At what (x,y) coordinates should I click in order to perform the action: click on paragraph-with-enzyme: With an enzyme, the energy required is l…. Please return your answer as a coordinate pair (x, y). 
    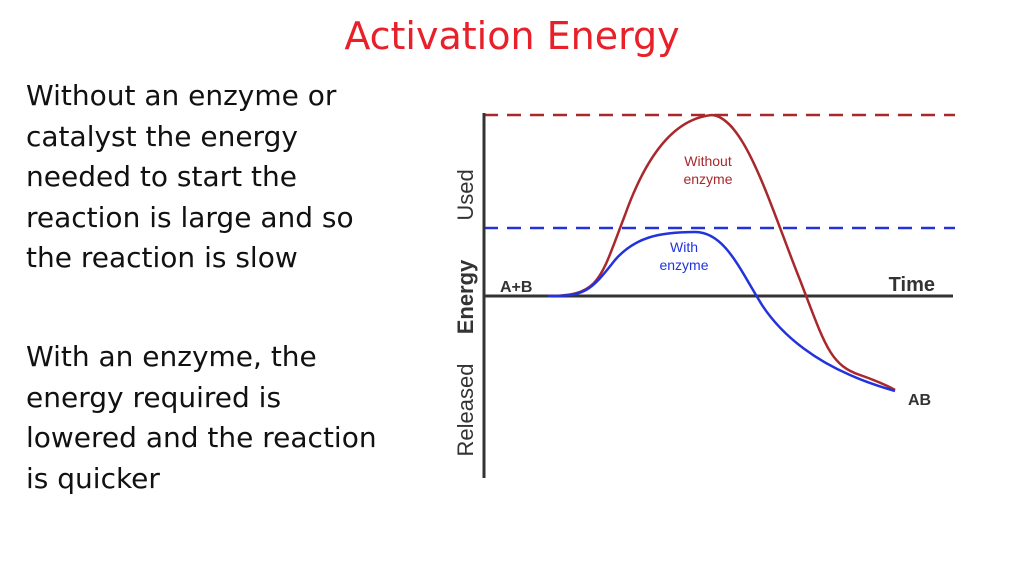
    Looking at the image, I should click on (201, 417).